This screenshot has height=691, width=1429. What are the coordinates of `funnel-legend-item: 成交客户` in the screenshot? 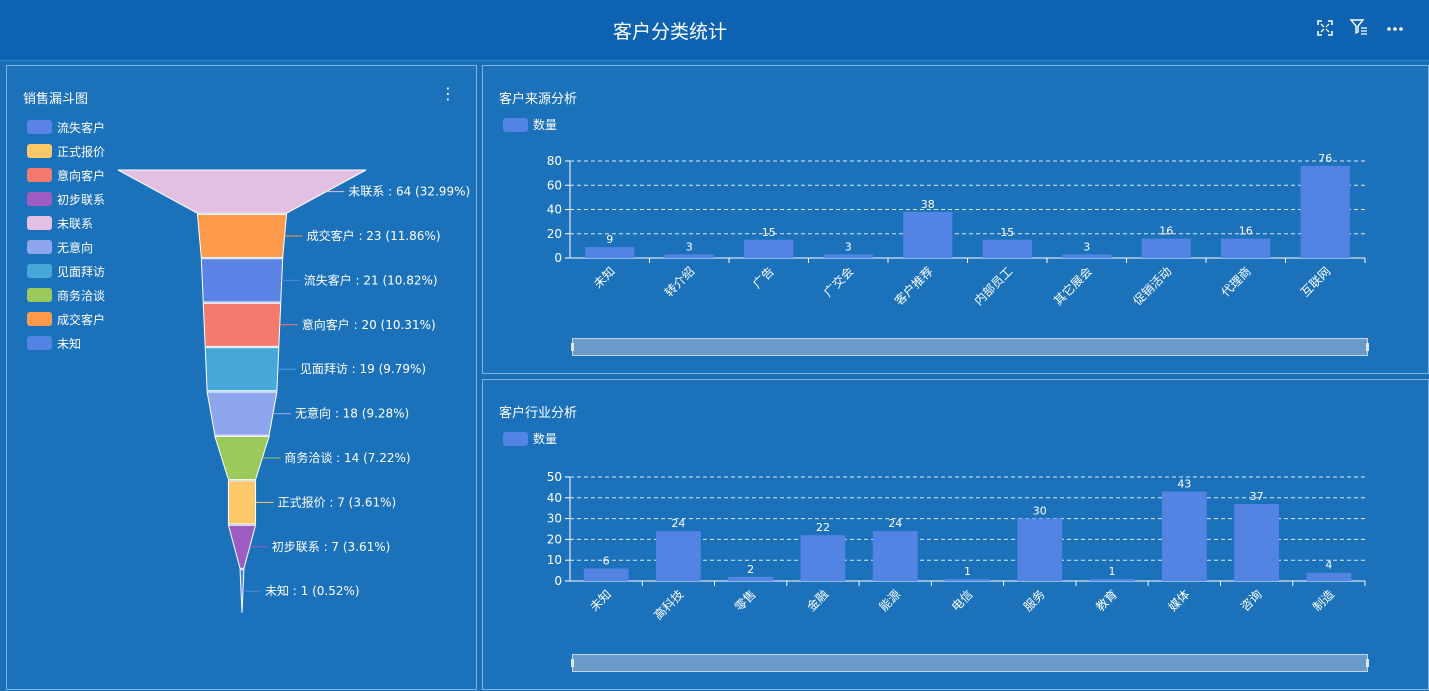 It's located at (66, 319).